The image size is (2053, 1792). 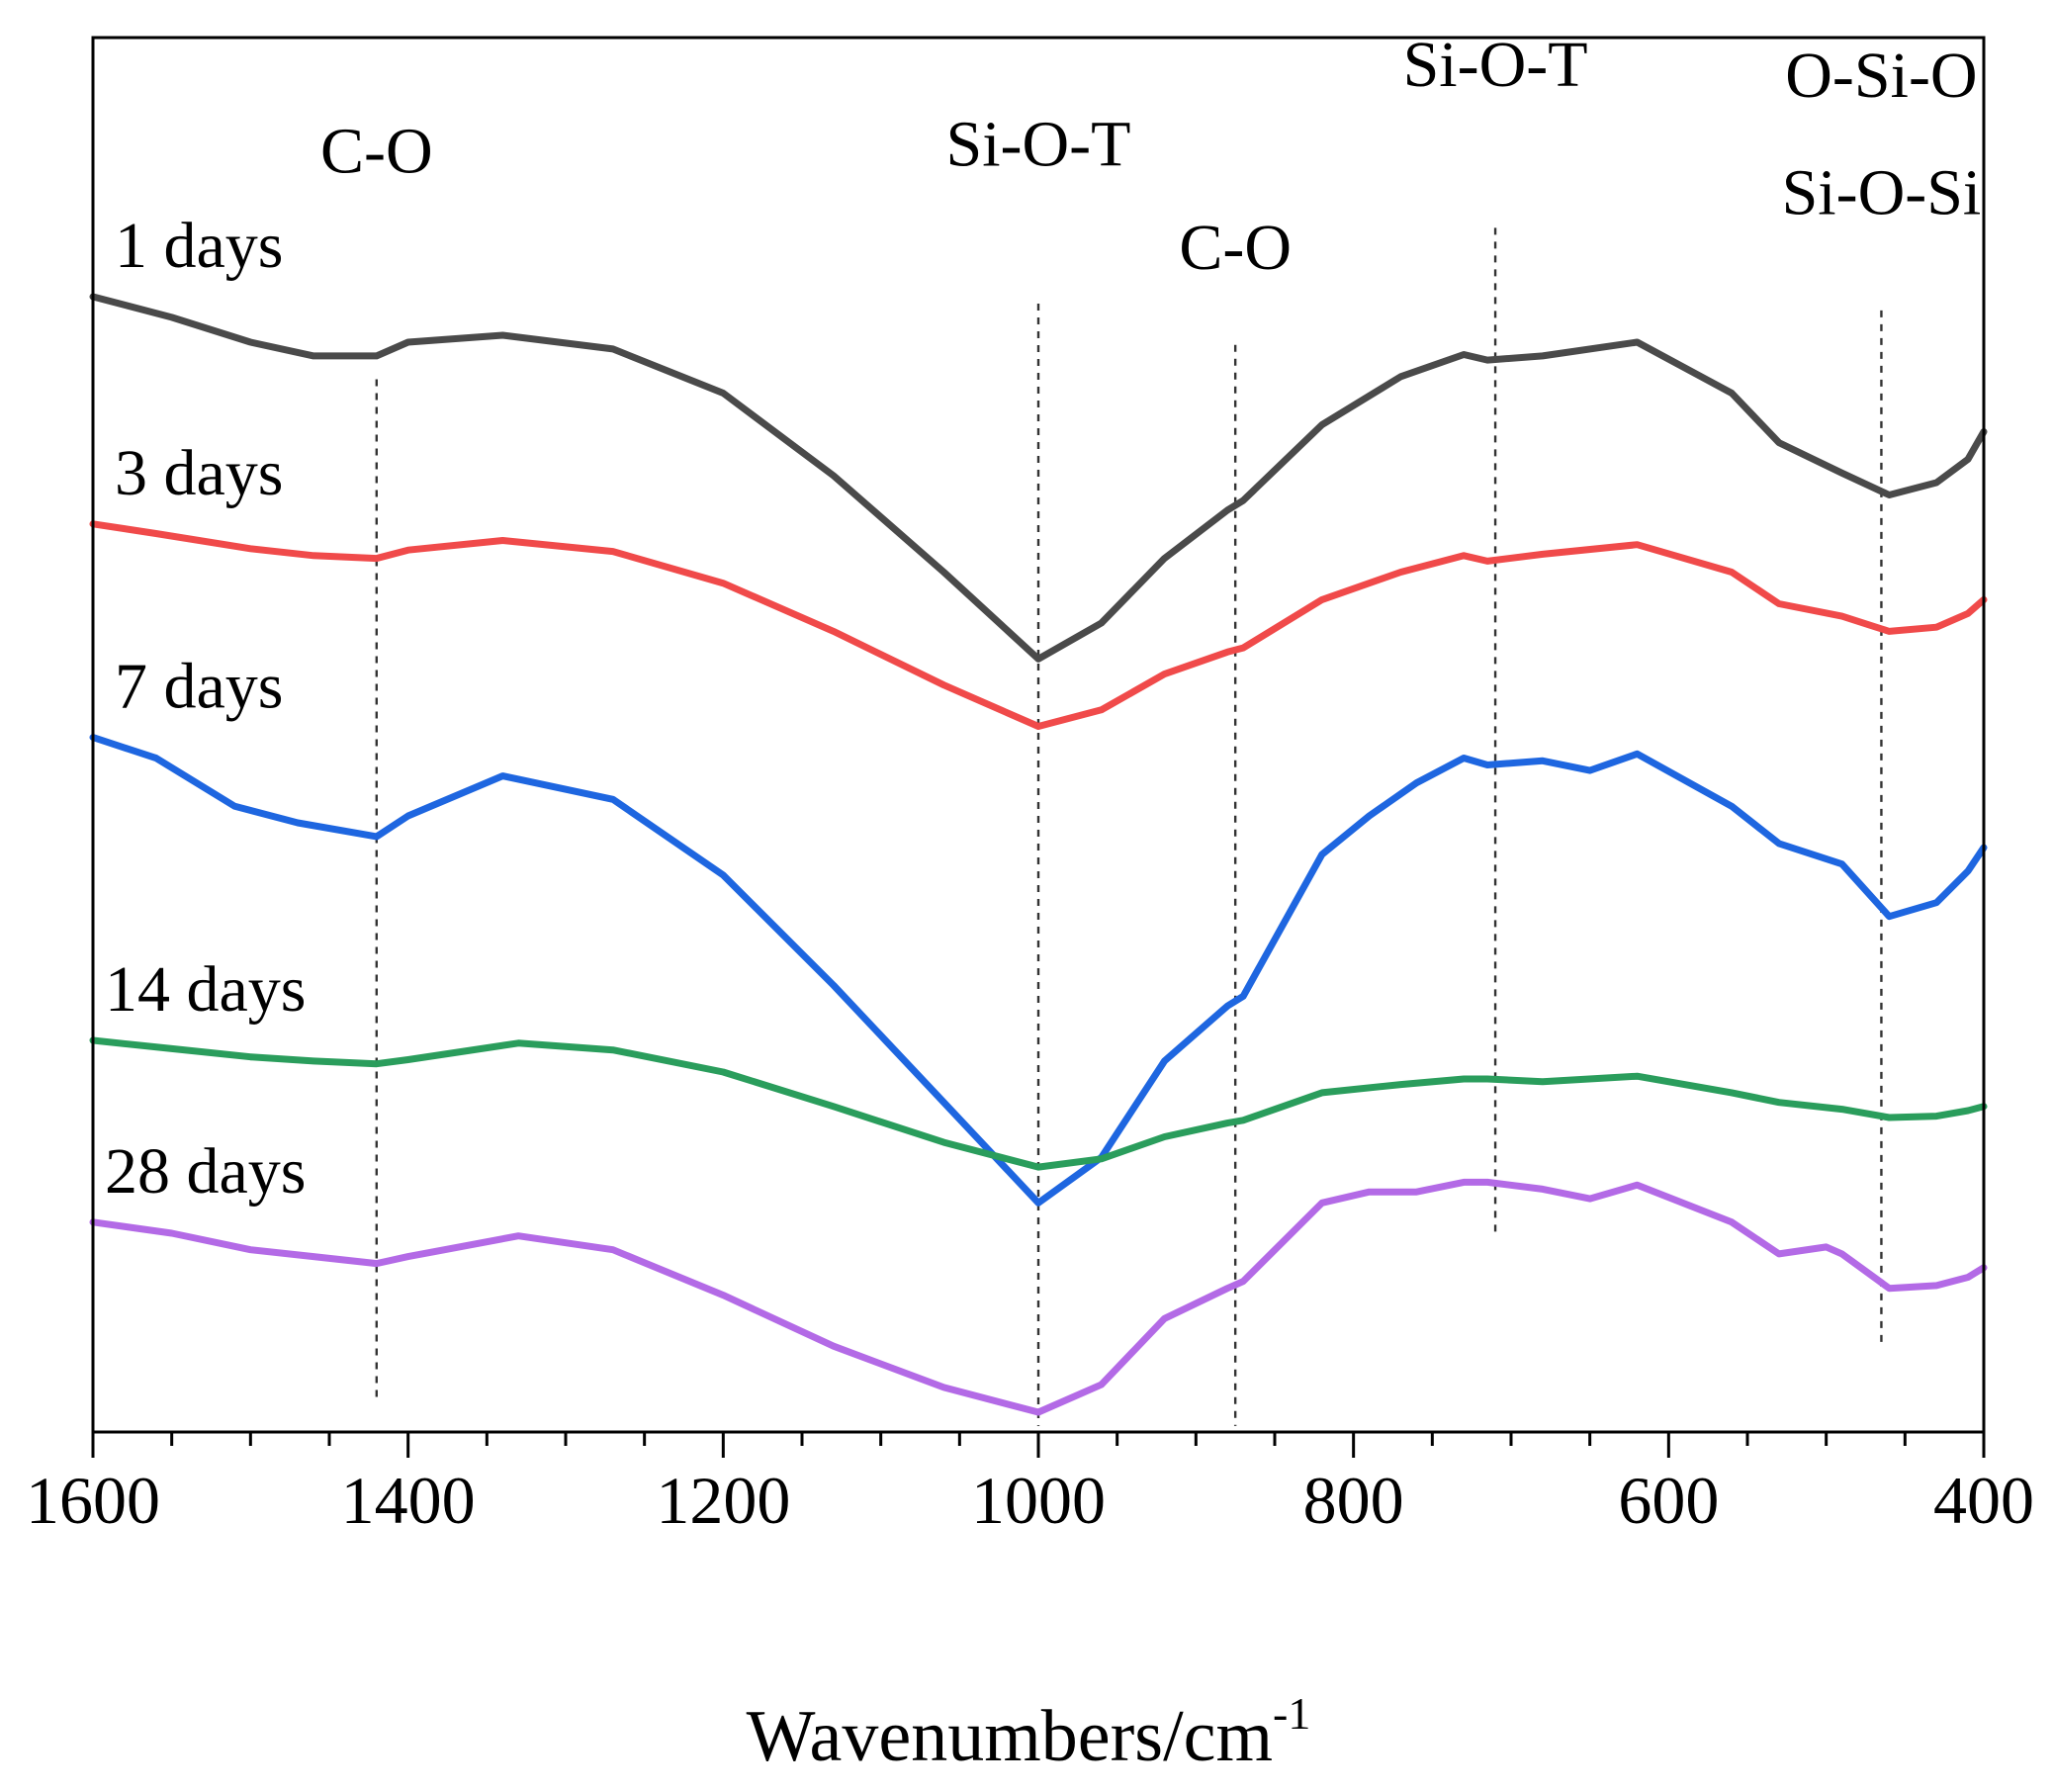 What do you see at coordinates (93, 1500) in the screenshot?
I see `x-tick-label: 1600` at bounding box center [93, 1500].